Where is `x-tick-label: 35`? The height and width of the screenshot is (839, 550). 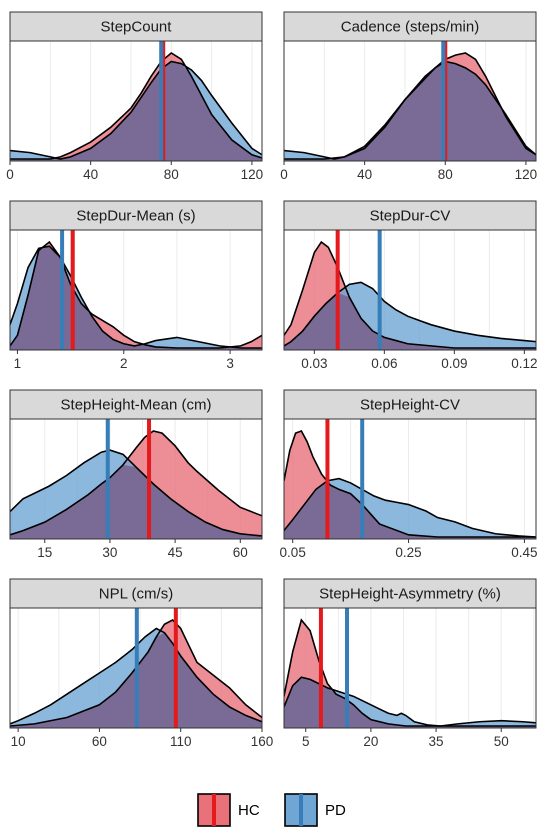
x-tick-label: 35 is located at coordinates (436, 741).